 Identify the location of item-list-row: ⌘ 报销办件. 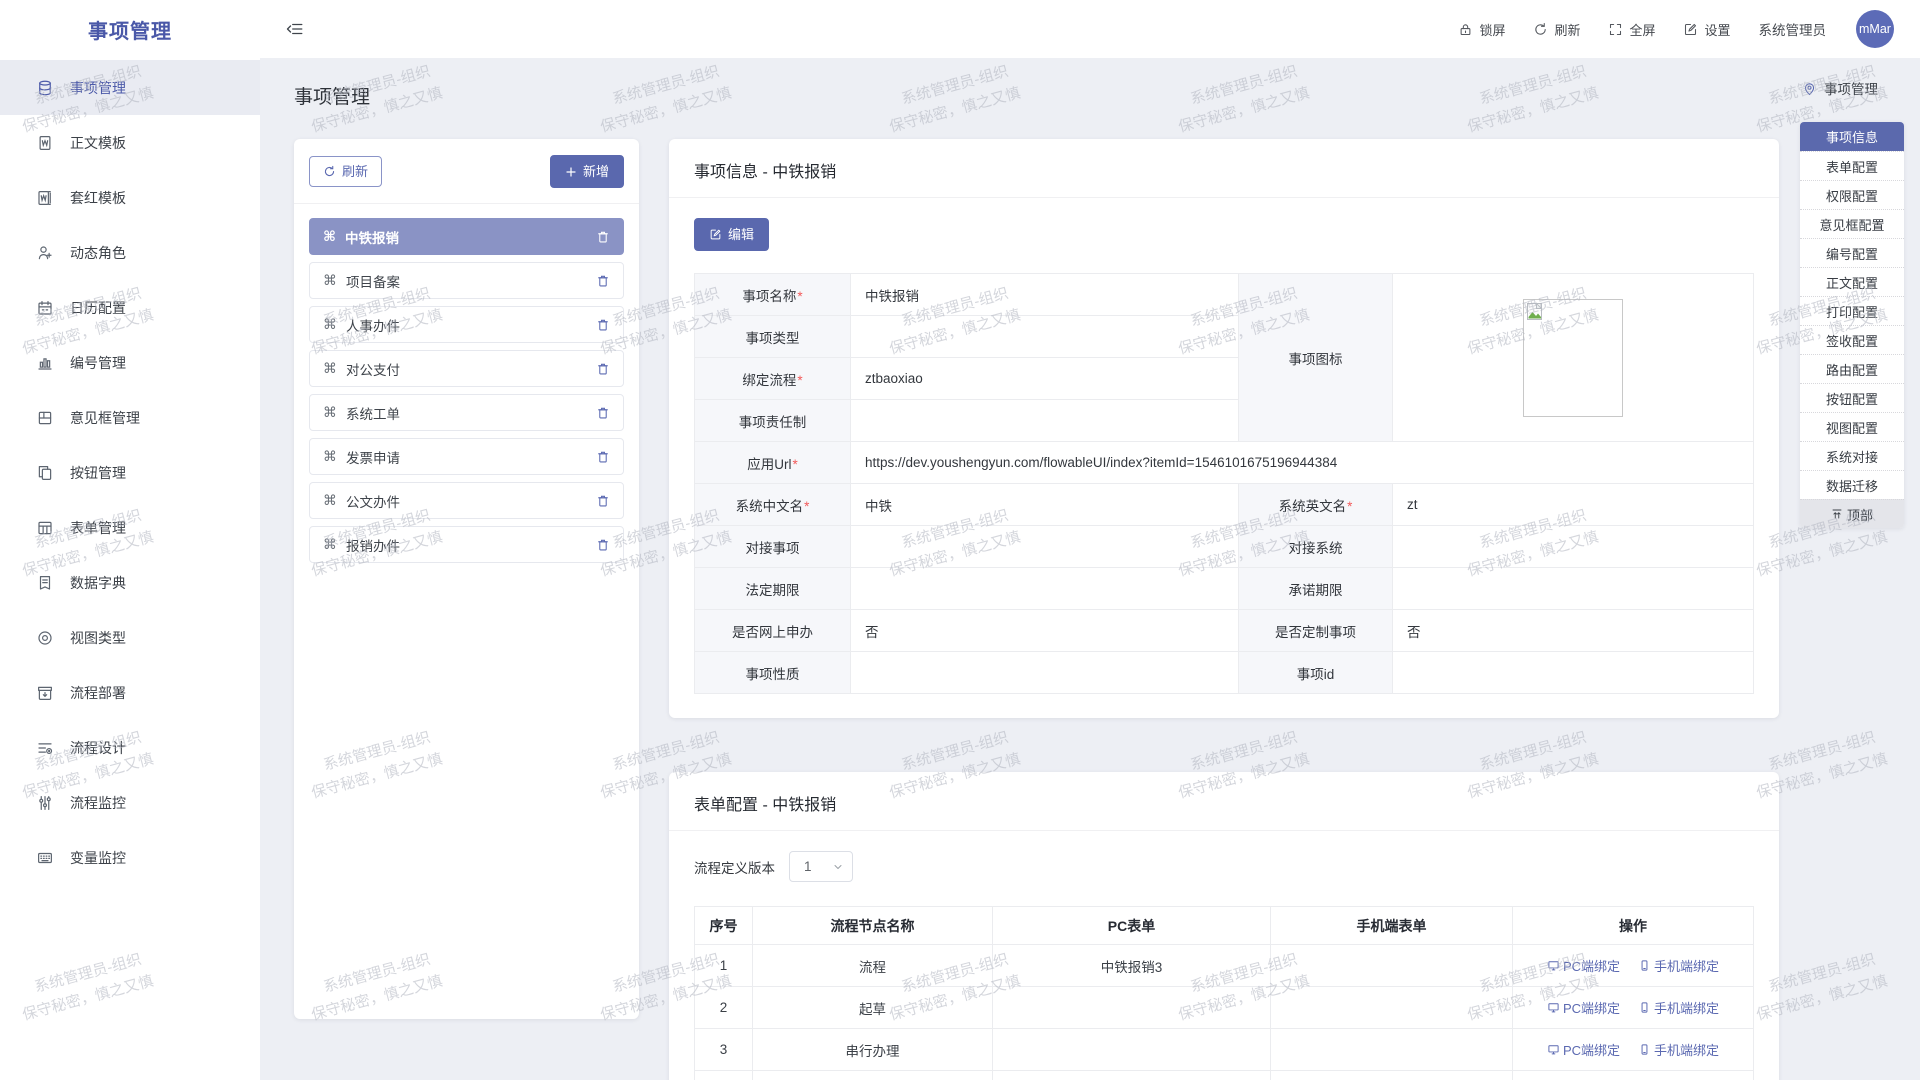
(466, 544).